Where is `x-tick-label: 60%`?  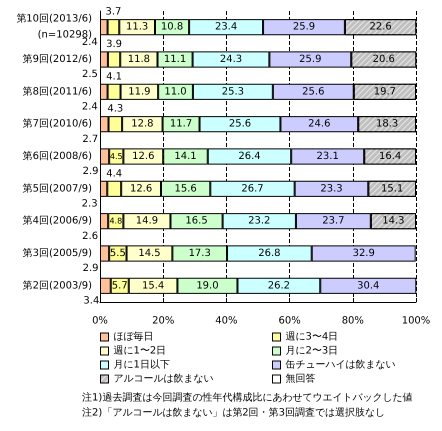 x-tick-label: 60% is located at coordinates (289, 321).